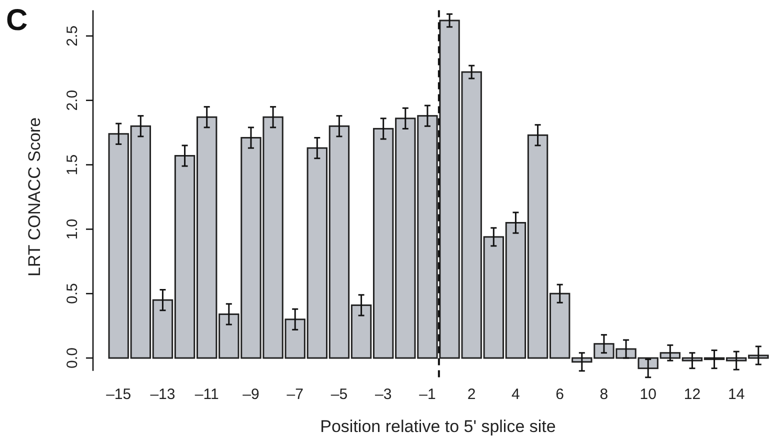  Describe the element at coordinates (295, 394) in the screenshot. I see `x-tick-label: –7` at that location.